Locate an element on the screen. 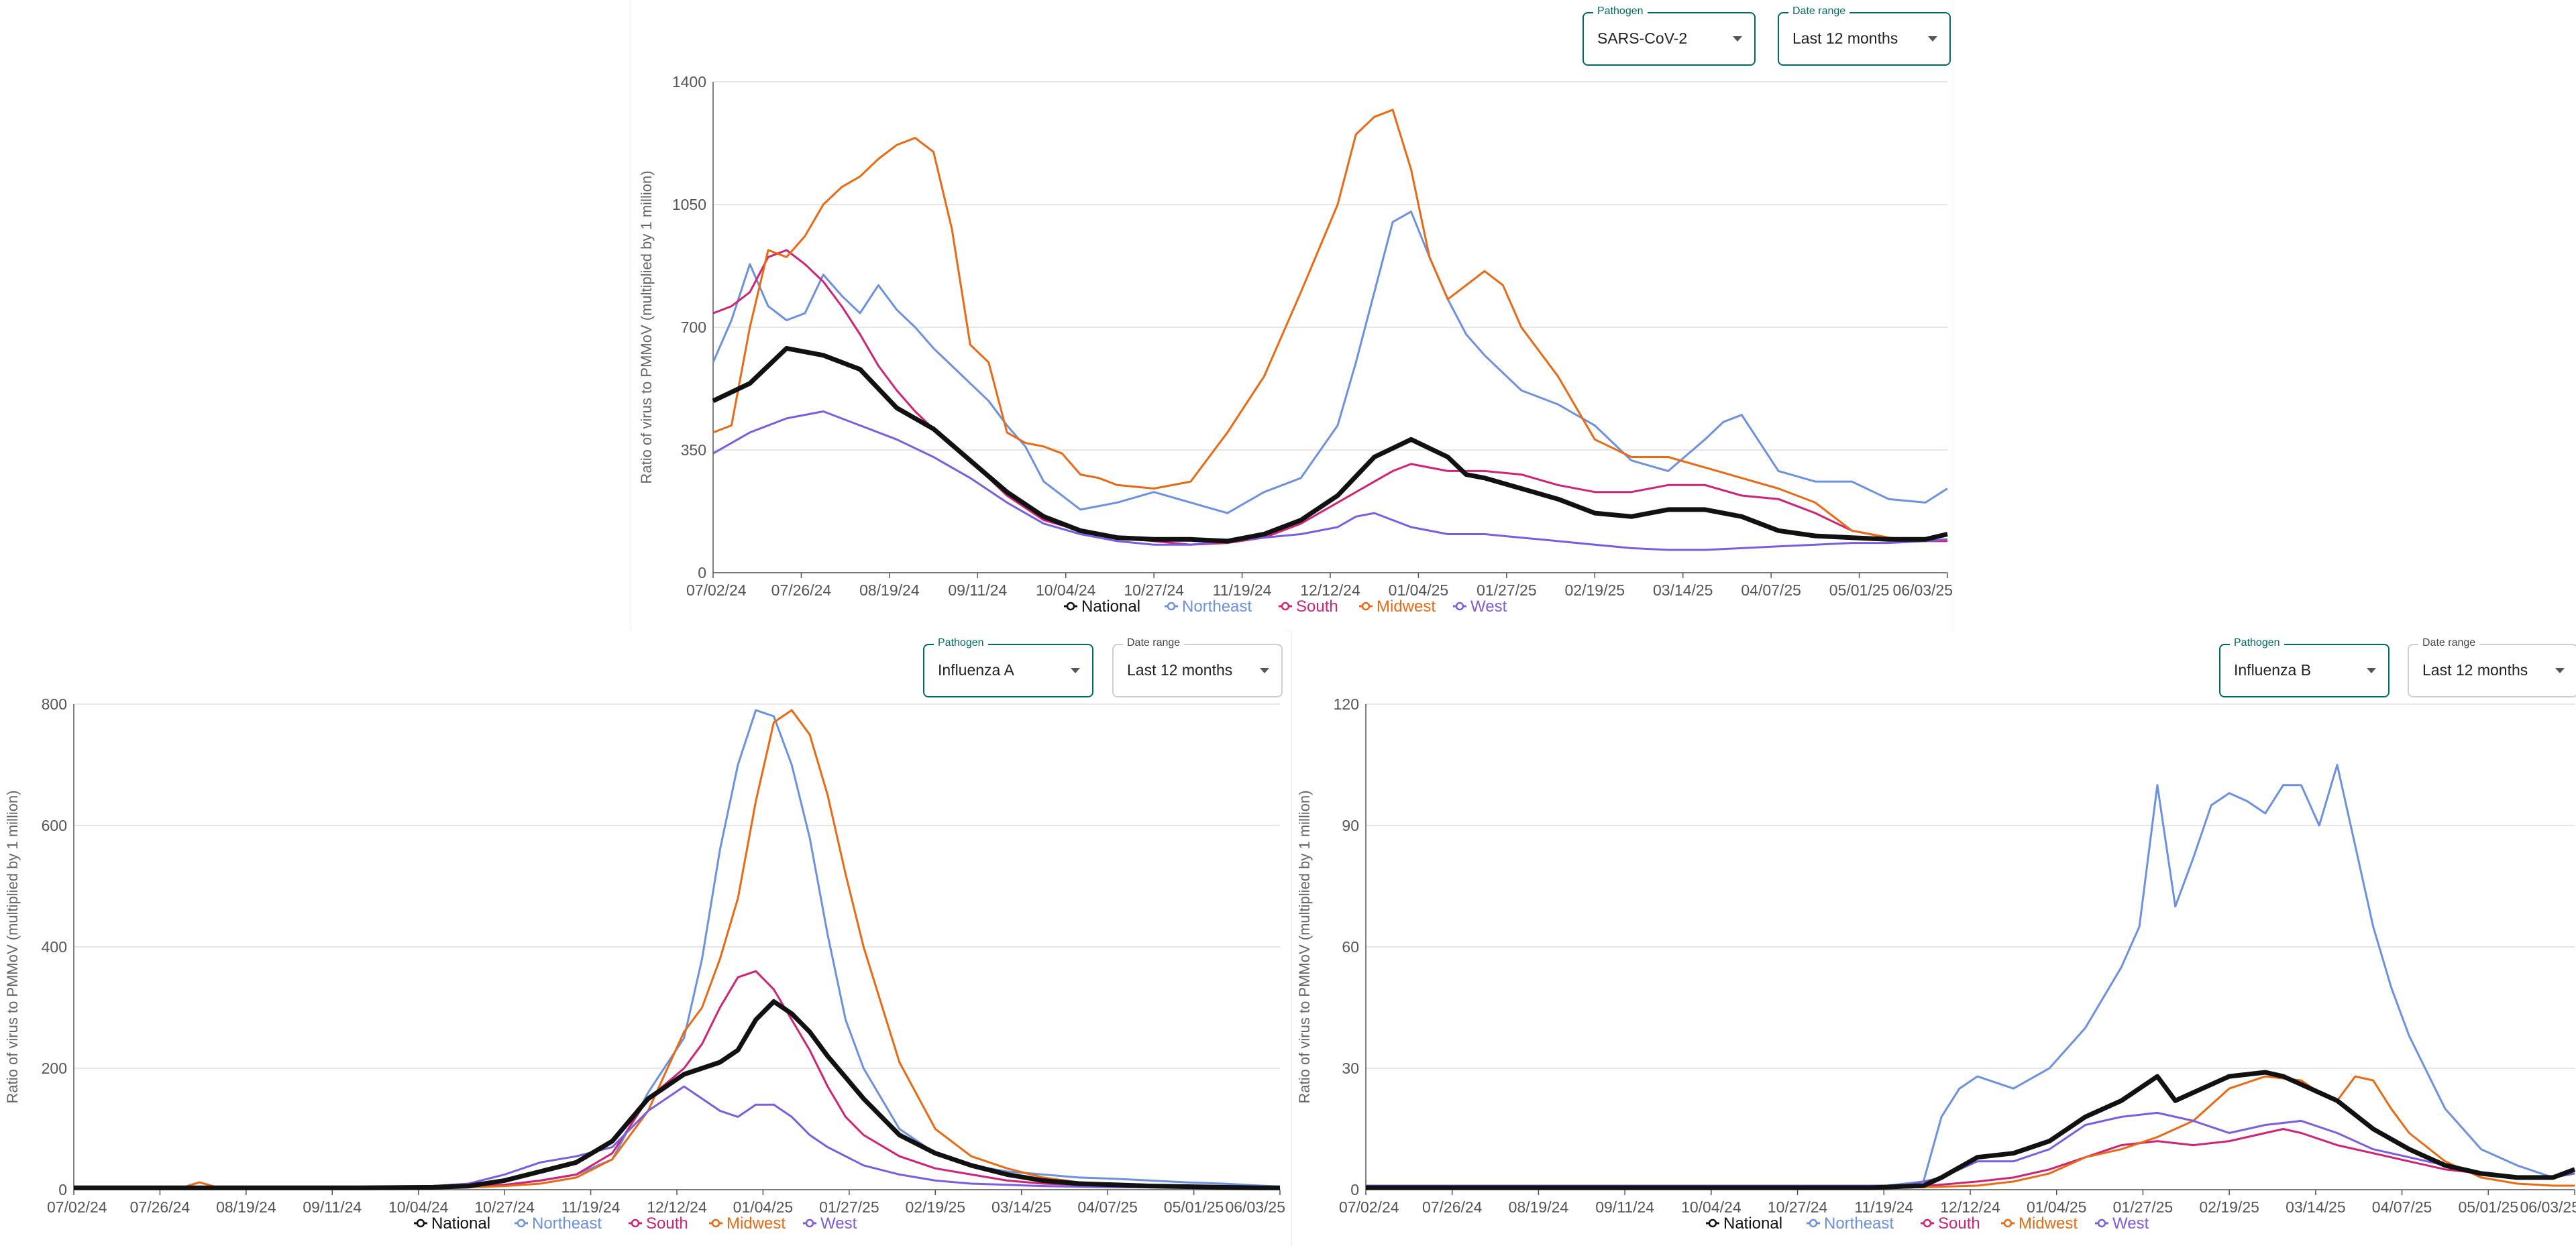 This screenshot has height=1246, width=2576. legend-dot-northeast is located at coordinates (521, 1223).